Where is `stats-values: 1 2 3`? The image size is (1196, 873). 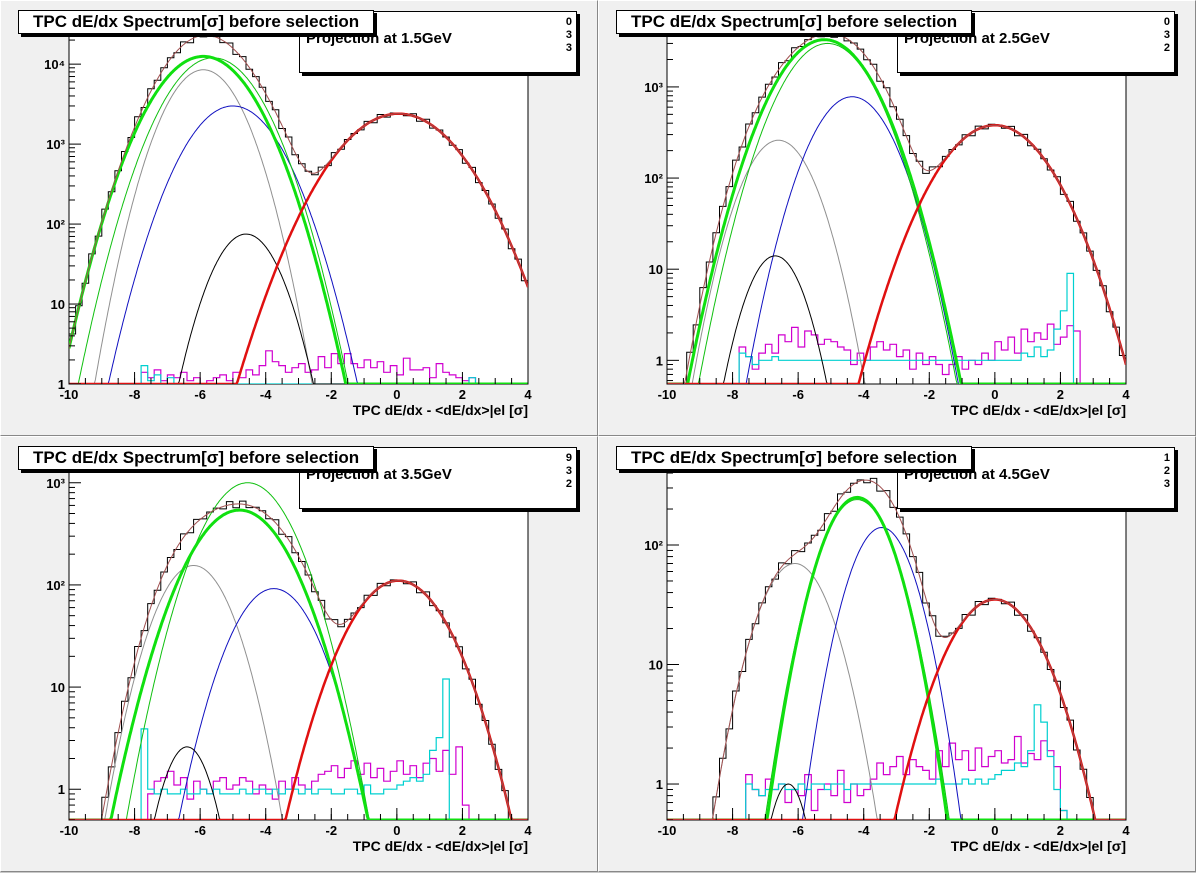 stats-values: 1 2 3 is located at coordinates (1163, 471).